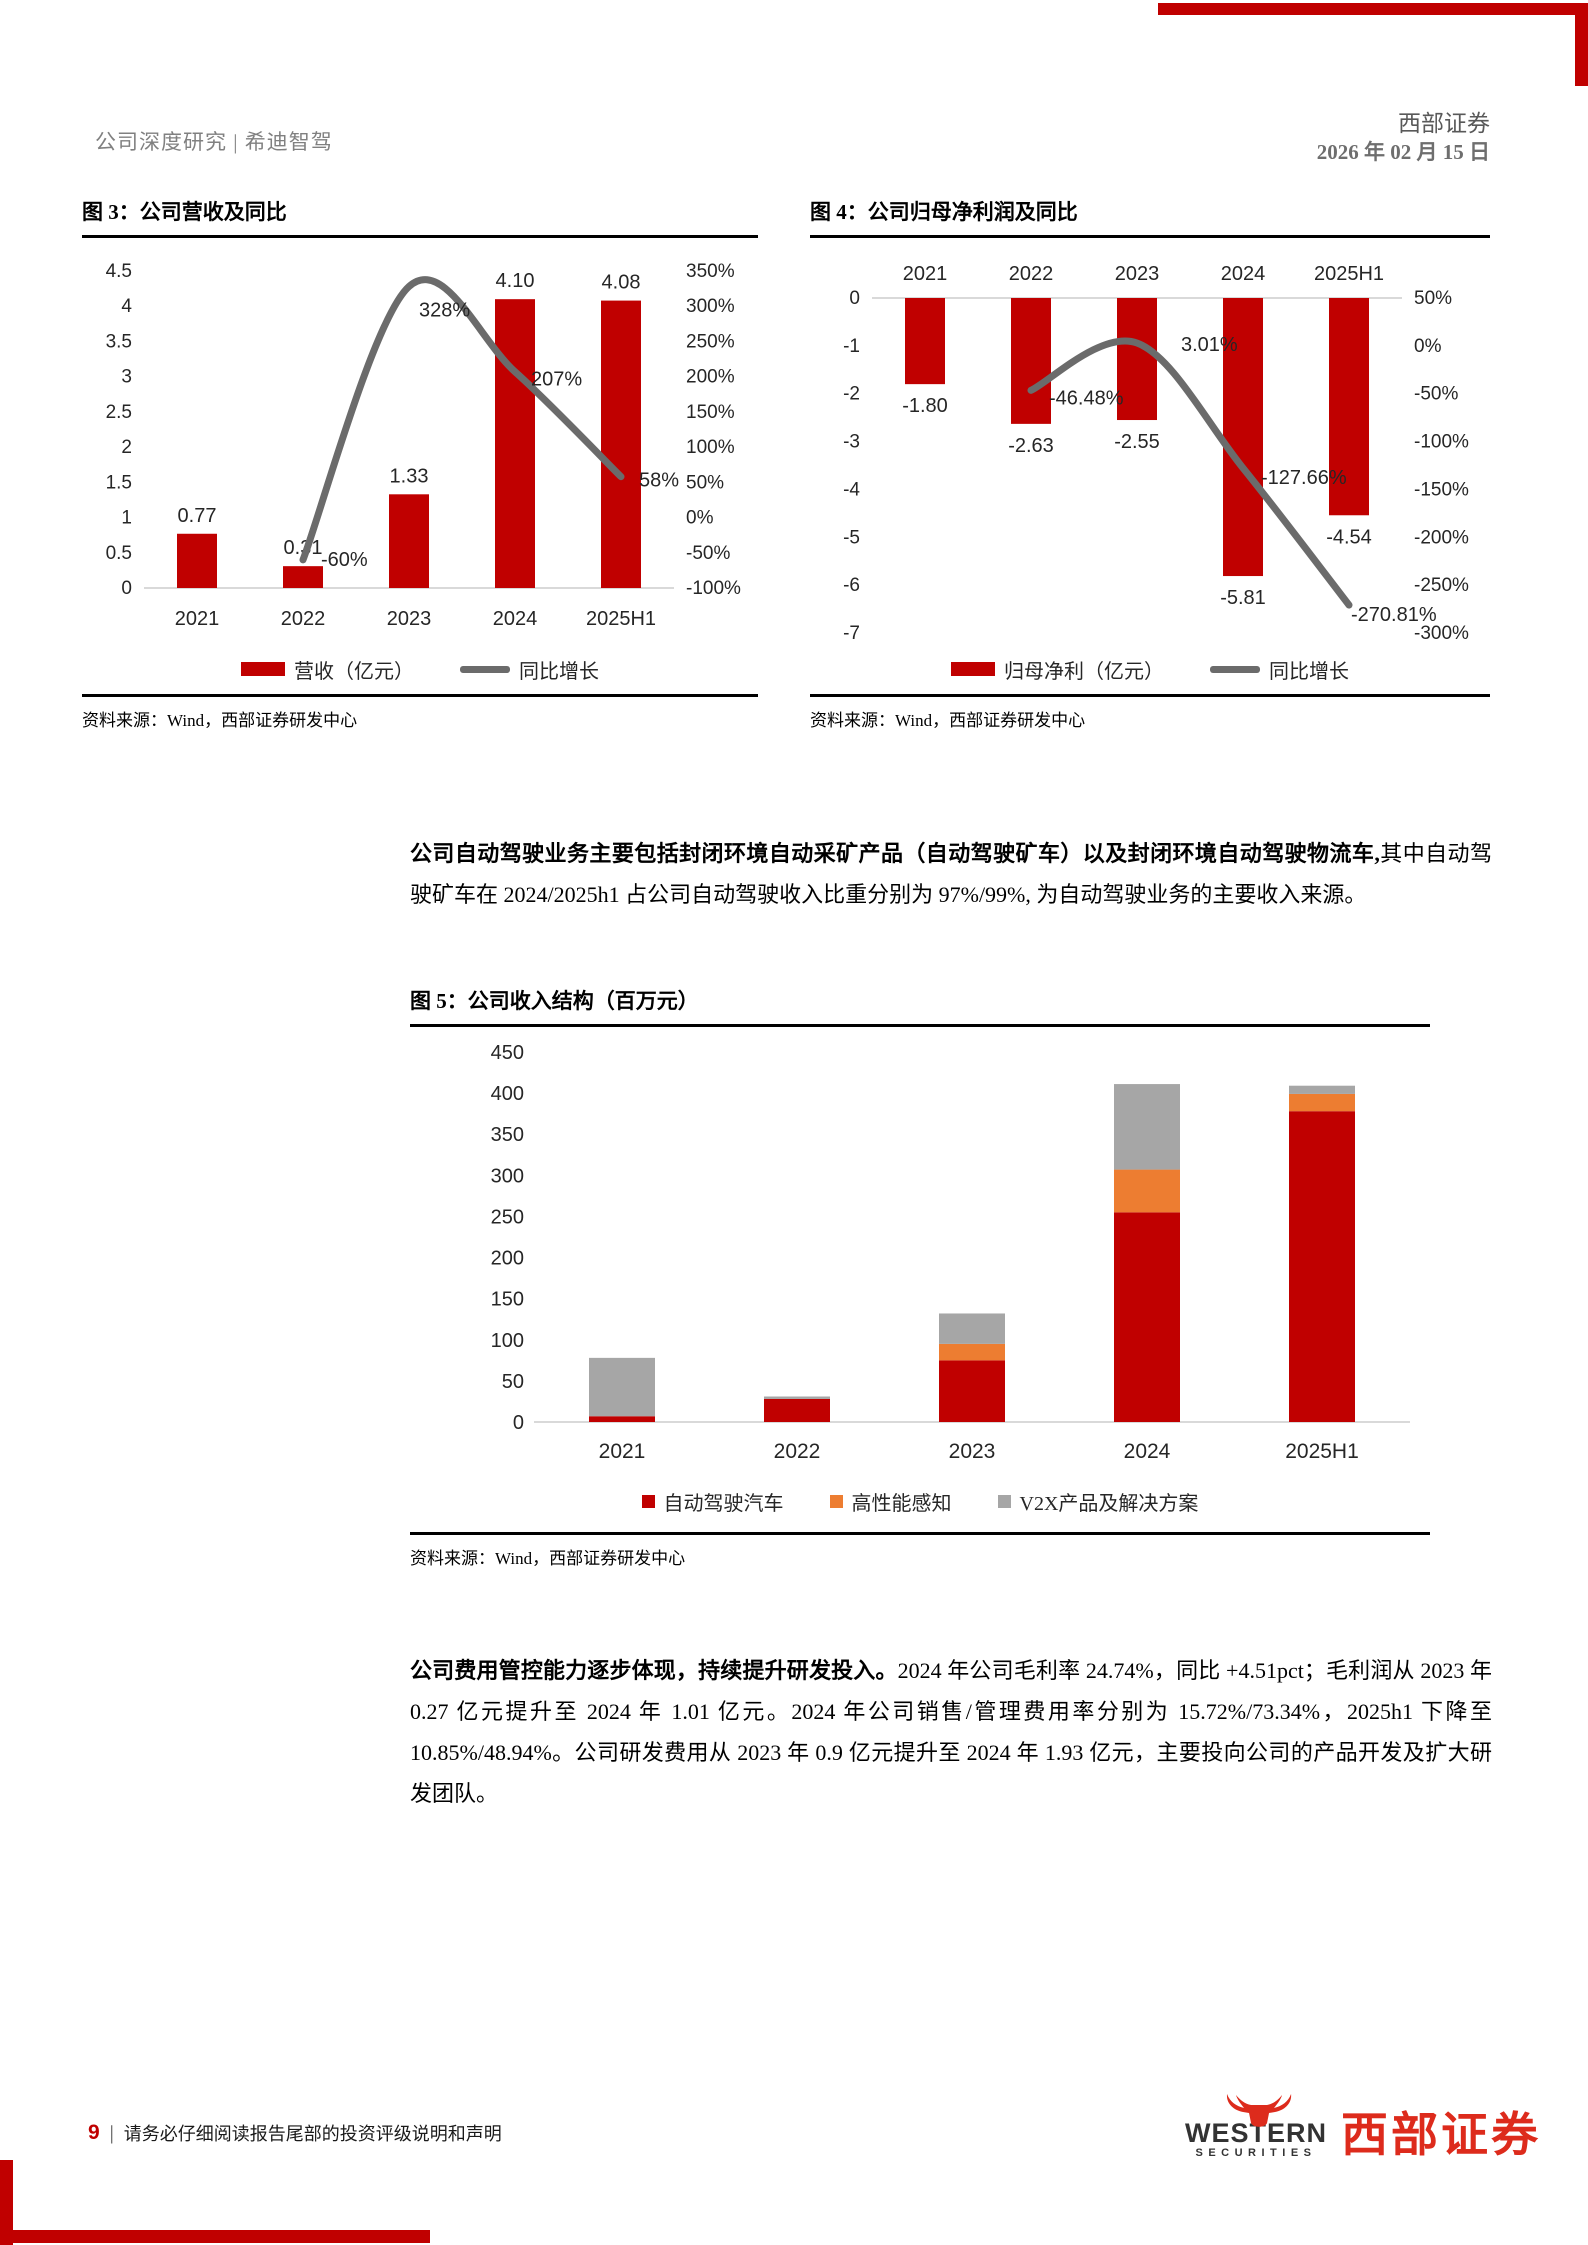 This screenshot has height=2245, width=1588. What do you see at coordinates (303, 619) in the screenshot?
I see `svg-text: 2022` at bounding box center [303, 619].